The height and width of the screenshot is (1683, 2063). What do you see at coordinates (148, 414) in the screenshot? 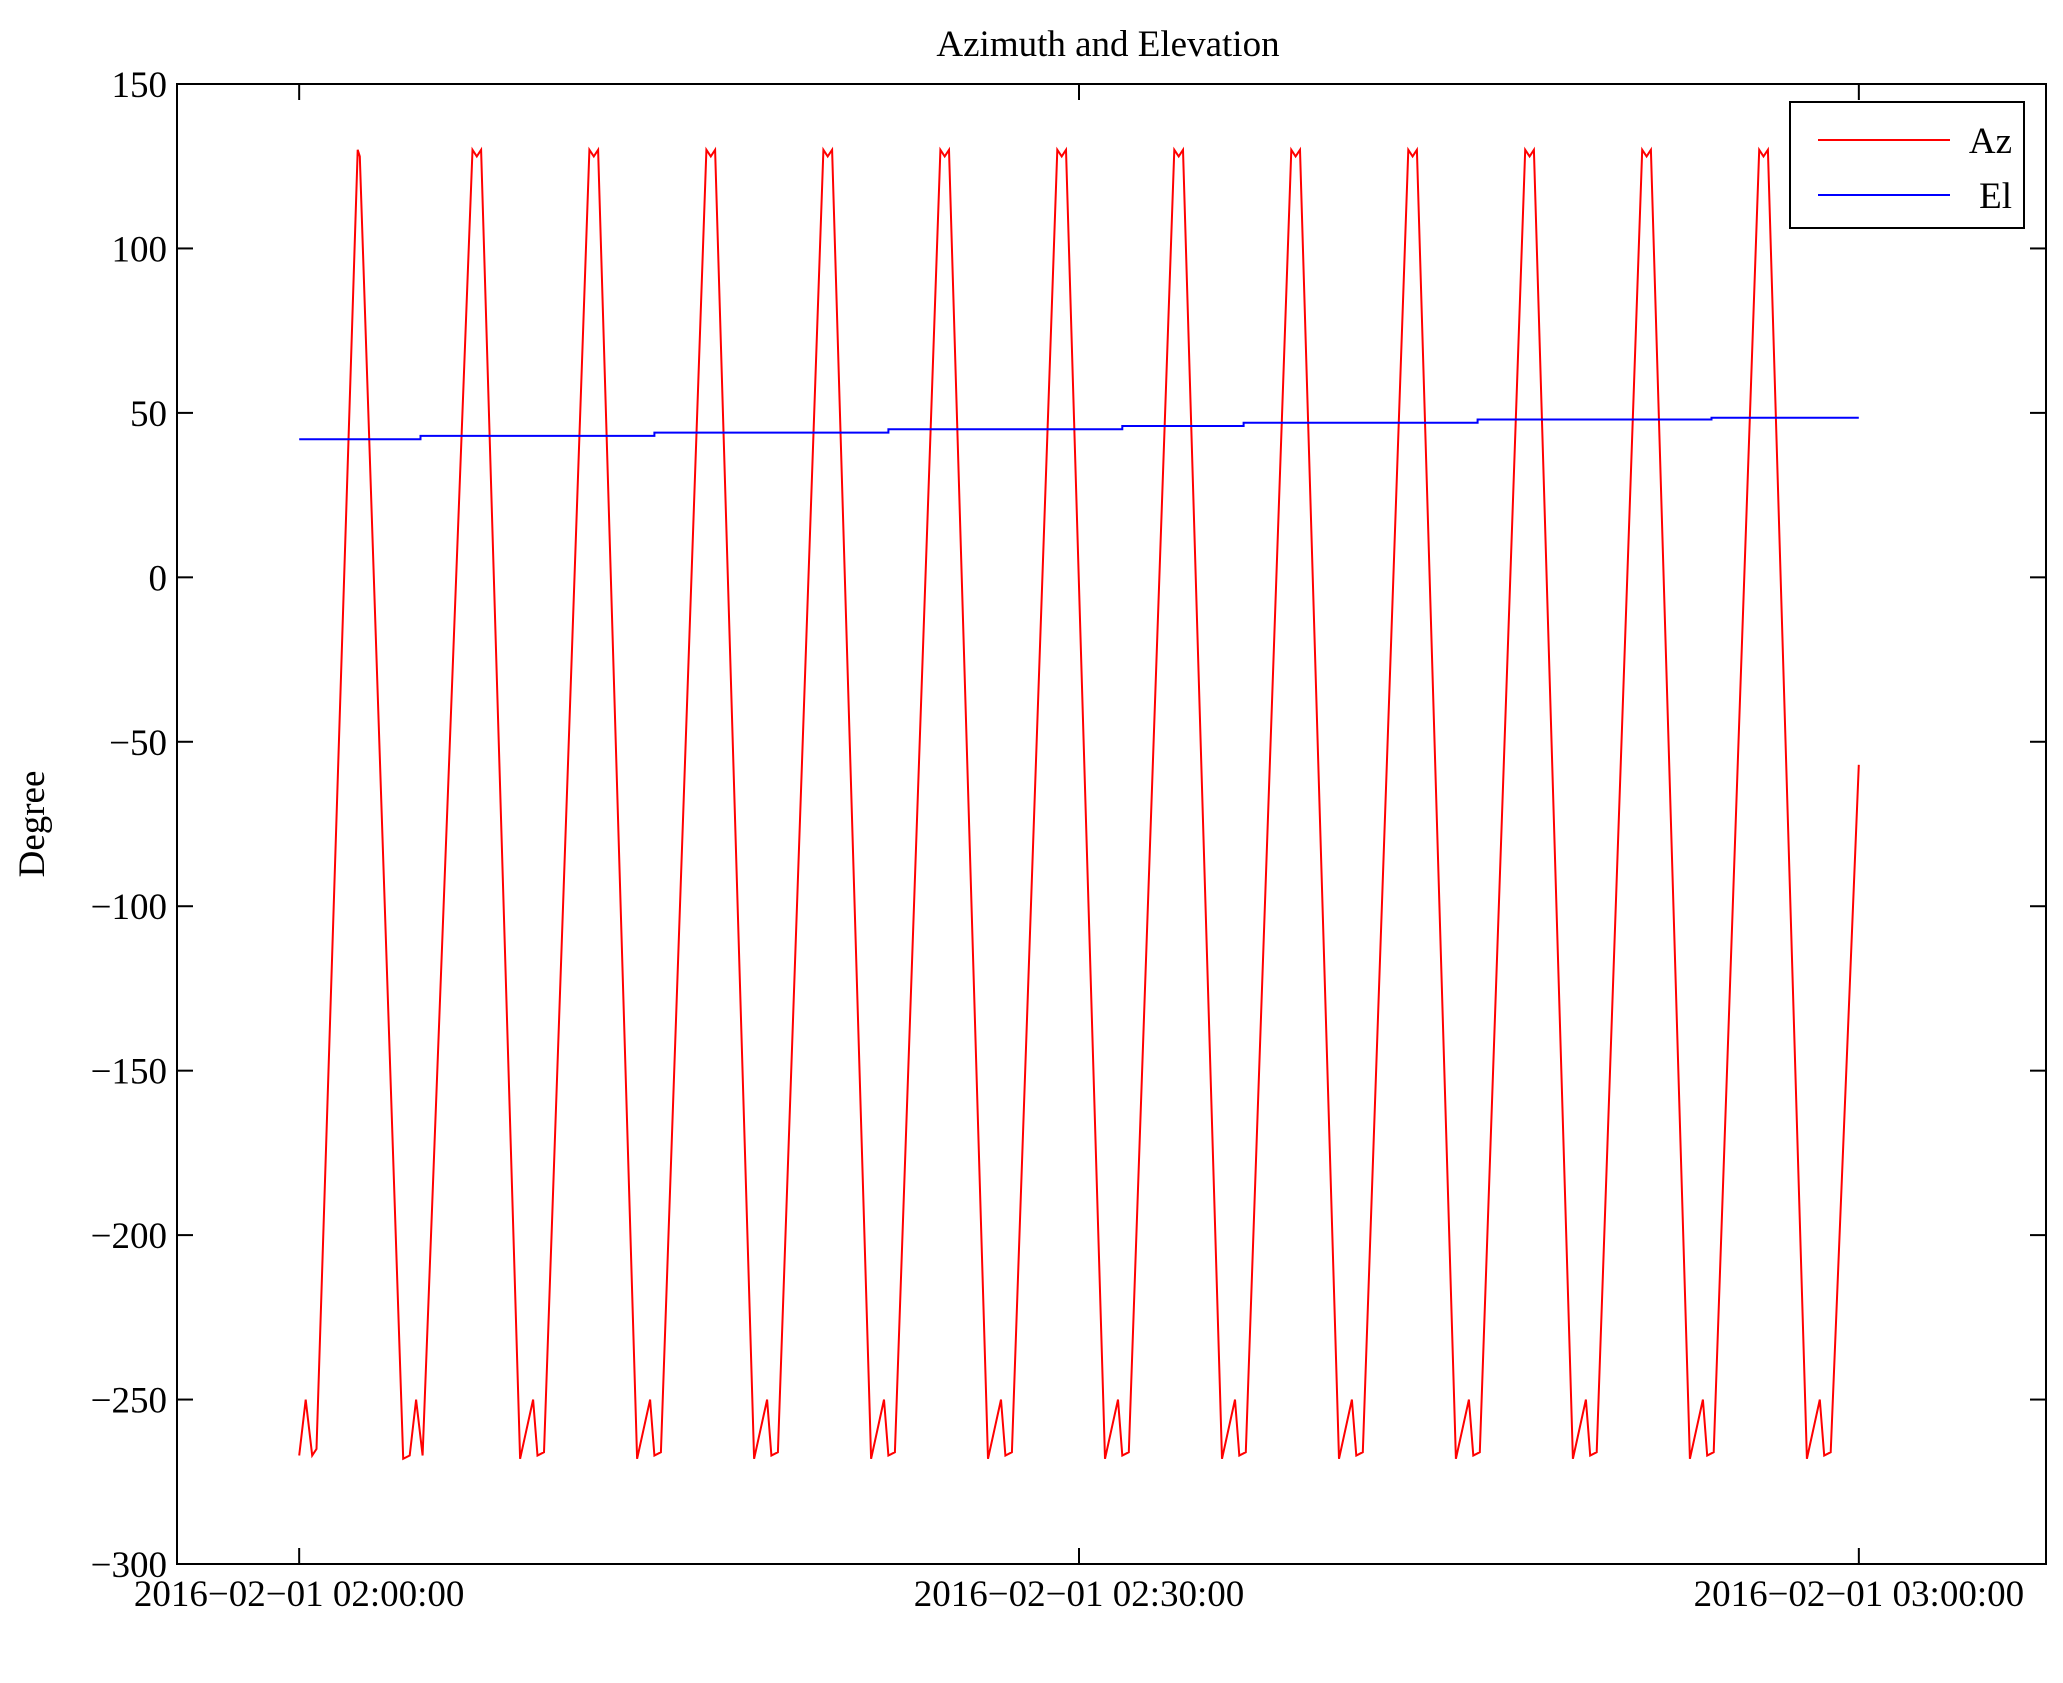
I see `y-tick-label: 50` at bounding box center [148, 414].